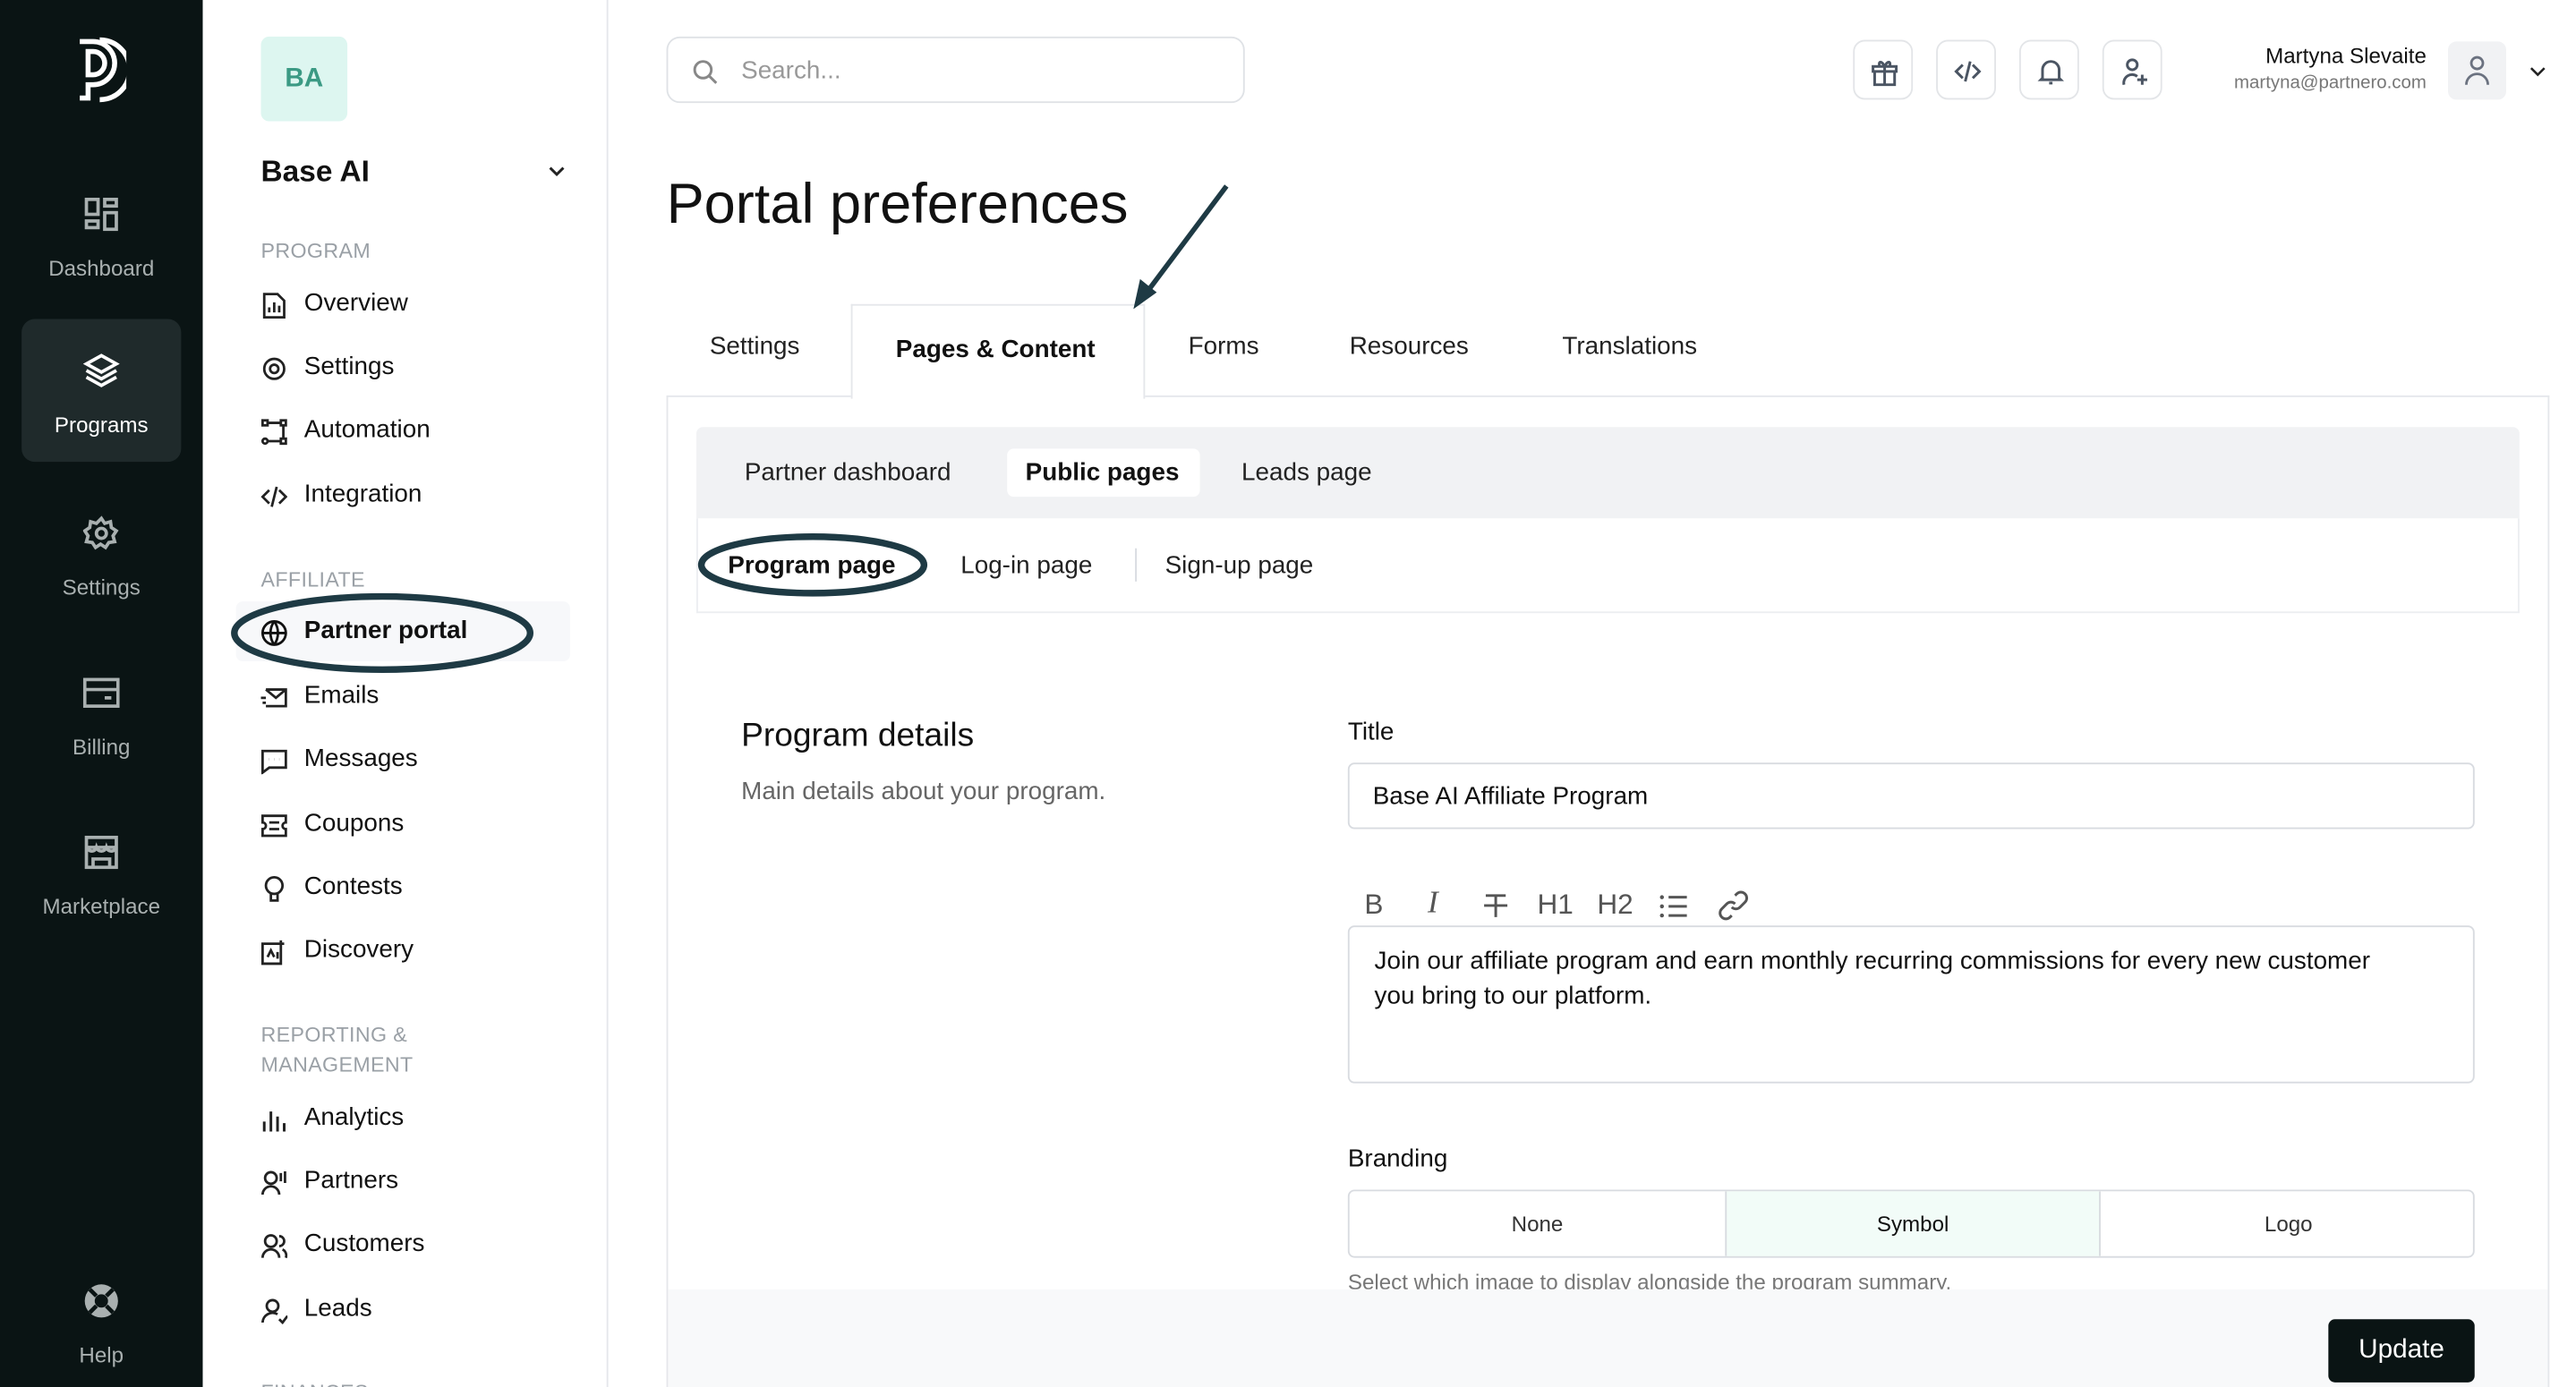 This screenshot has width=2576, height=1387. I want to click on branding-selector: None Symbol Logo, so click(1911, 1224).